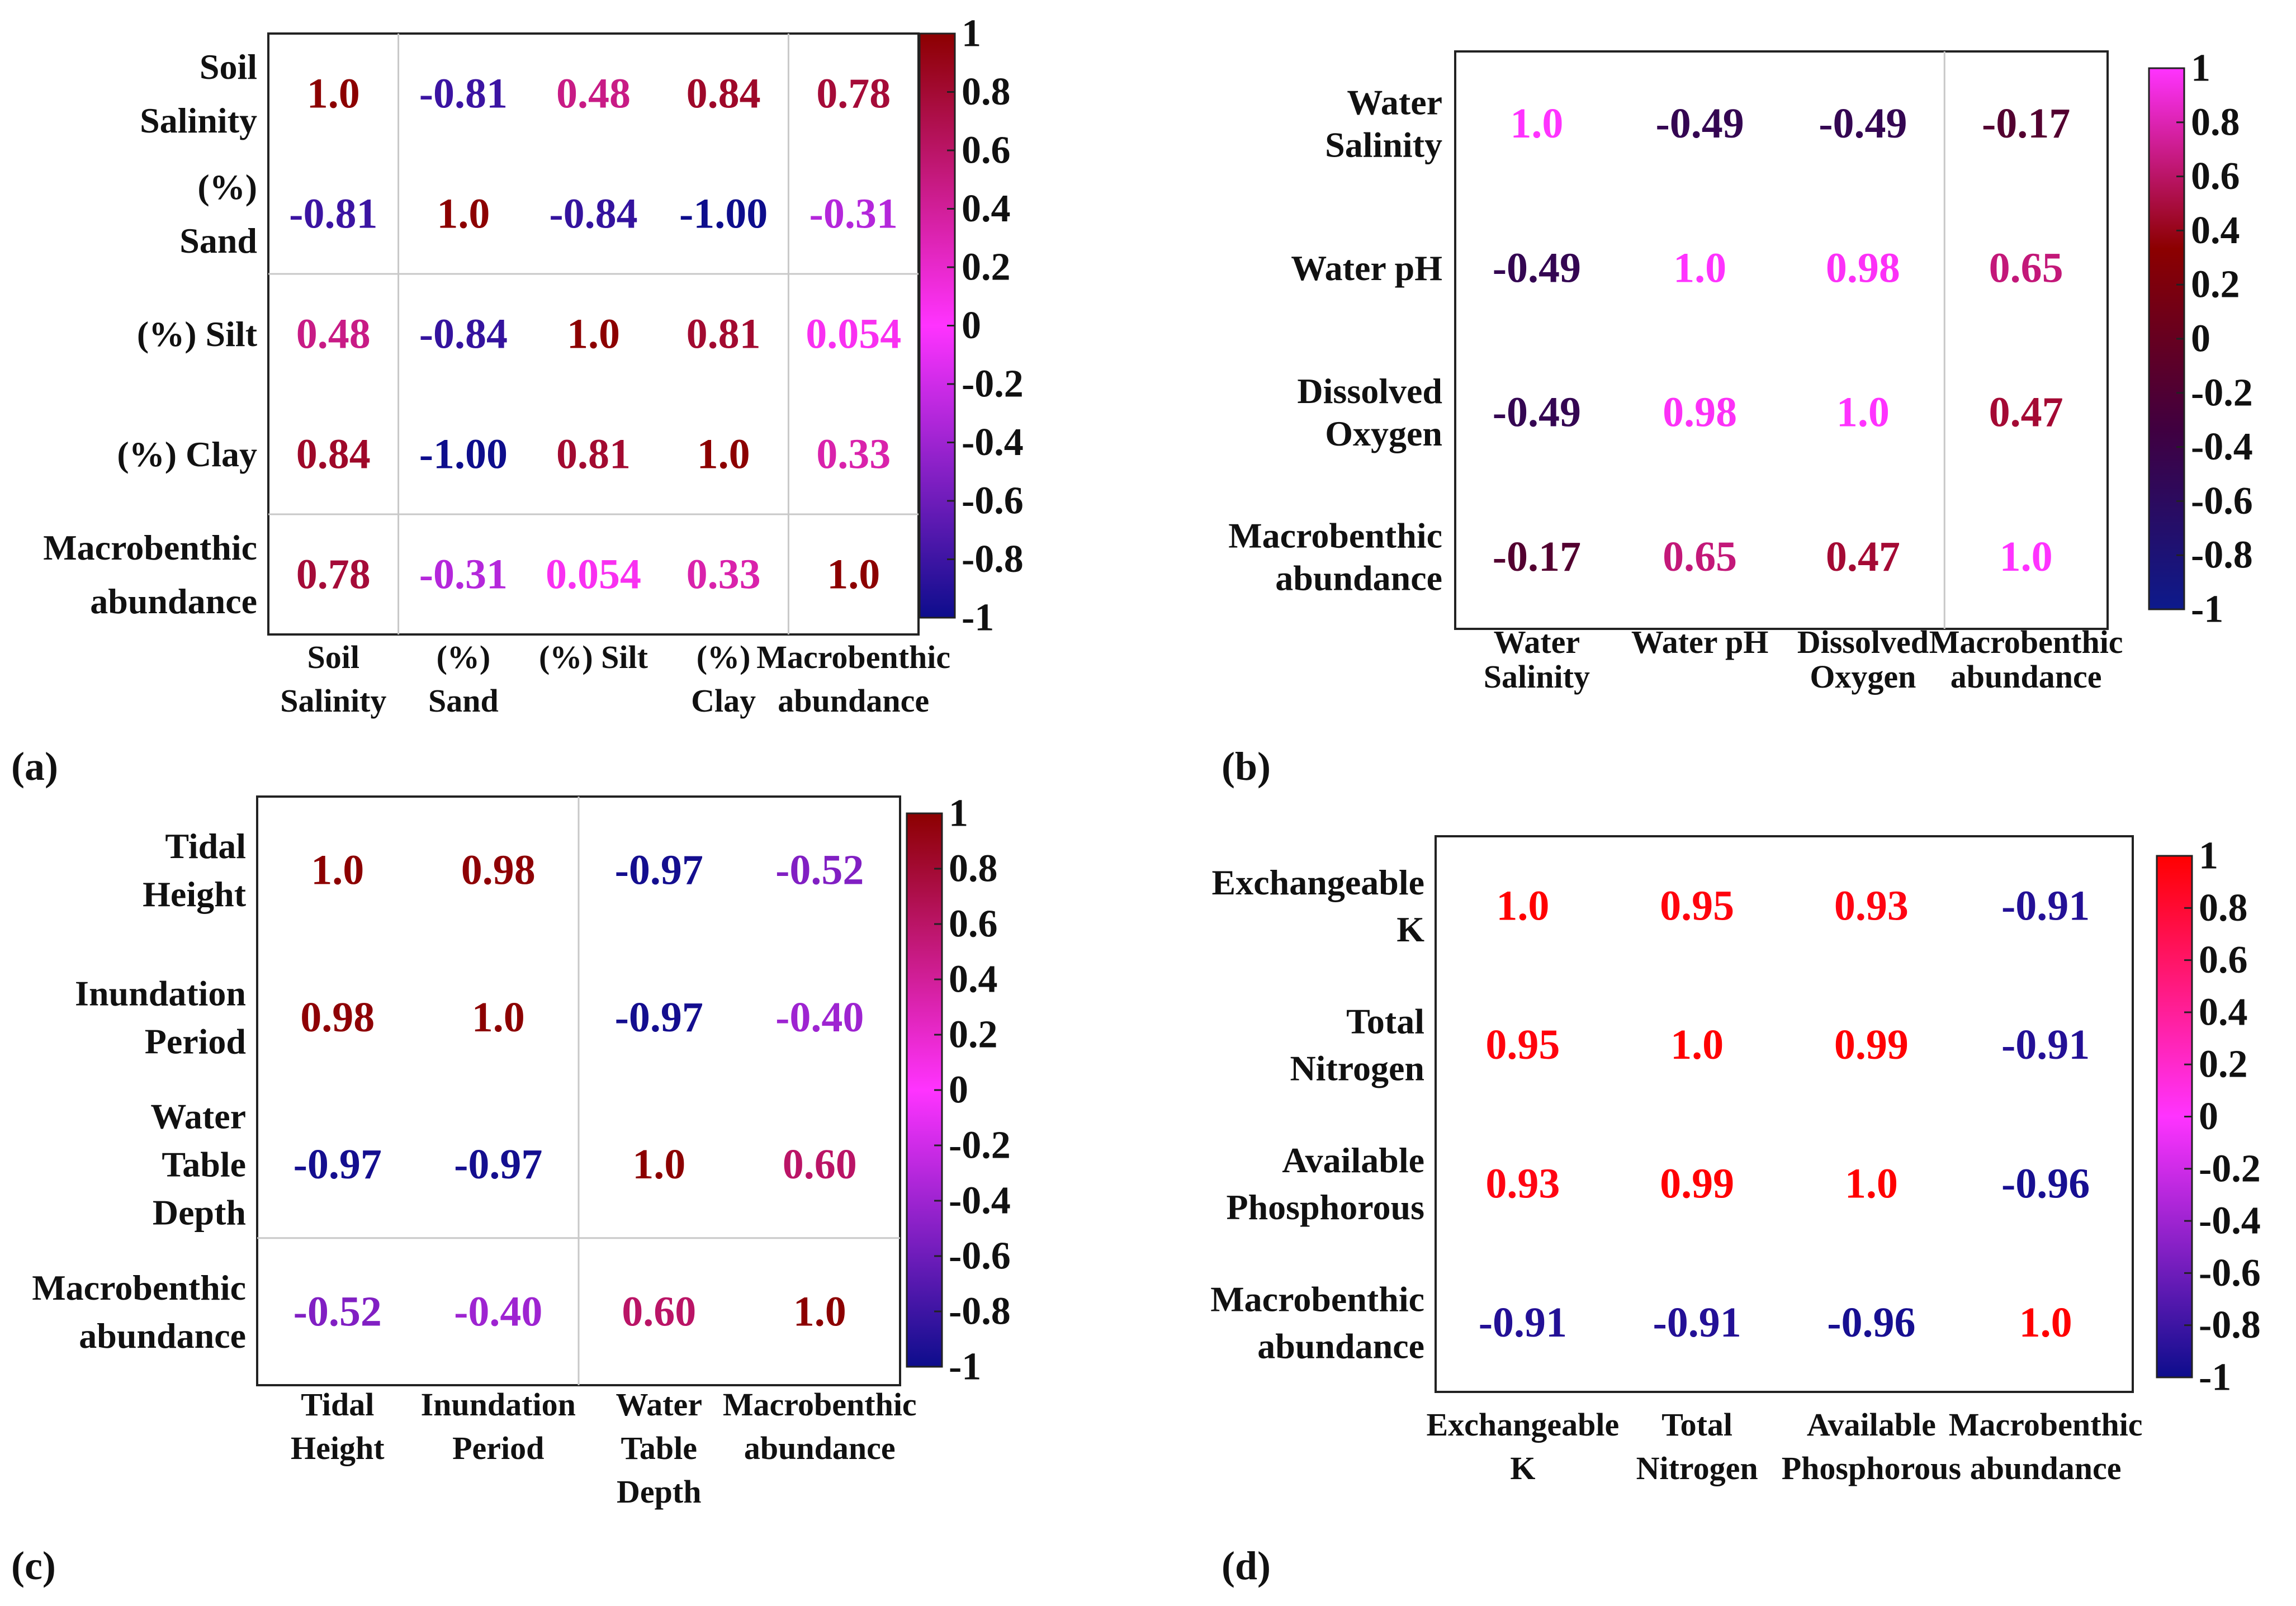  What do you see at coordinates (464, 679) in the screenshot?
I see `column-label: (%) Sand` at bounding box center [464, 679].